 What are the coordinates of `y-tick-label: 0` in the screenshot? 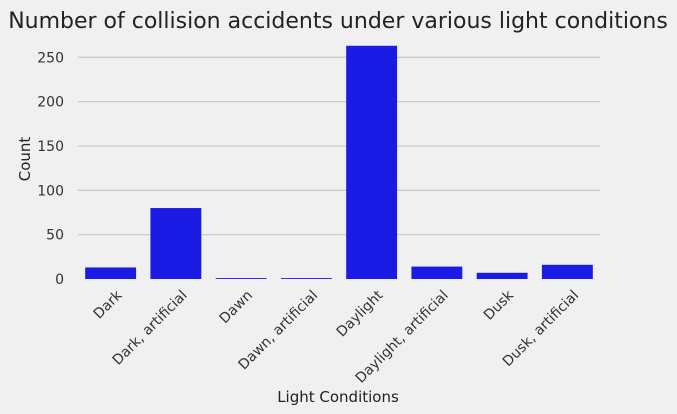 It's located at (59, 280).